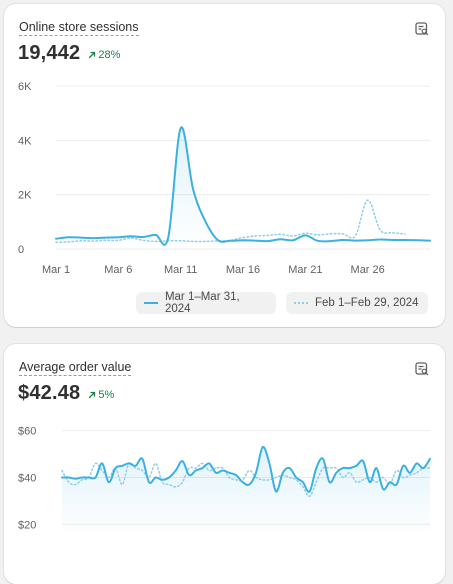 This screenshot has height=584, width=453. I want to click on series-area-fill, so click(246, 491).